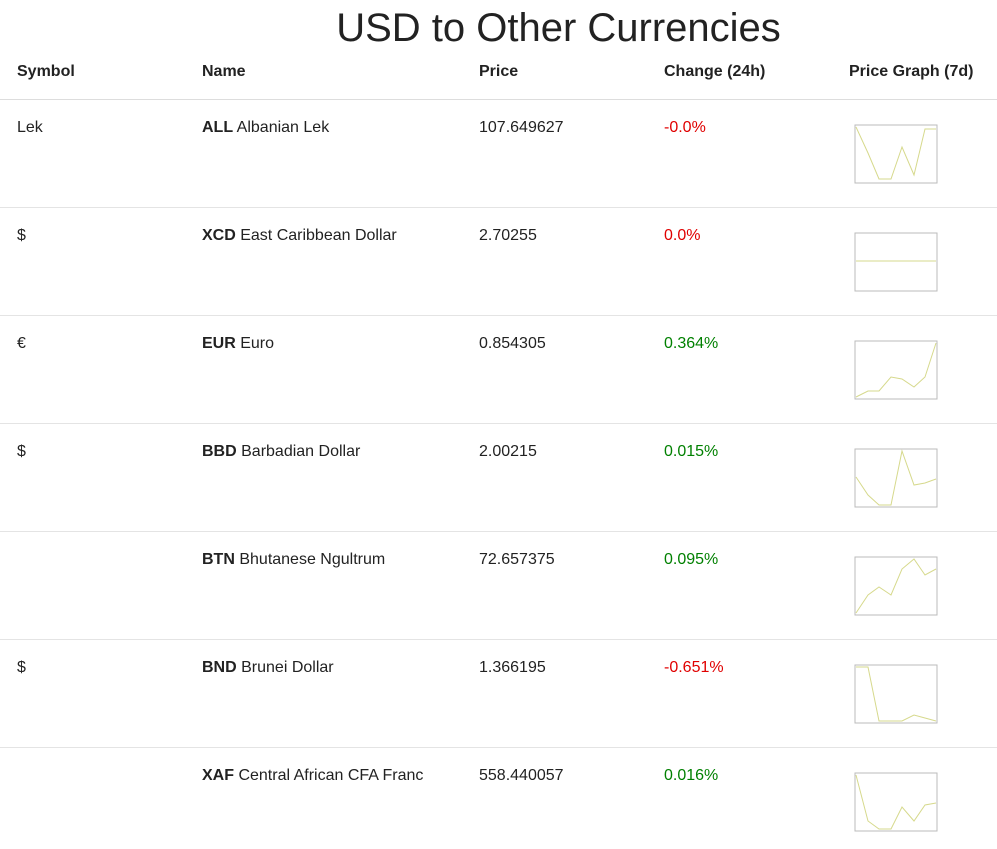  I want to click on column-header: Change (24h), so click(739, 78).